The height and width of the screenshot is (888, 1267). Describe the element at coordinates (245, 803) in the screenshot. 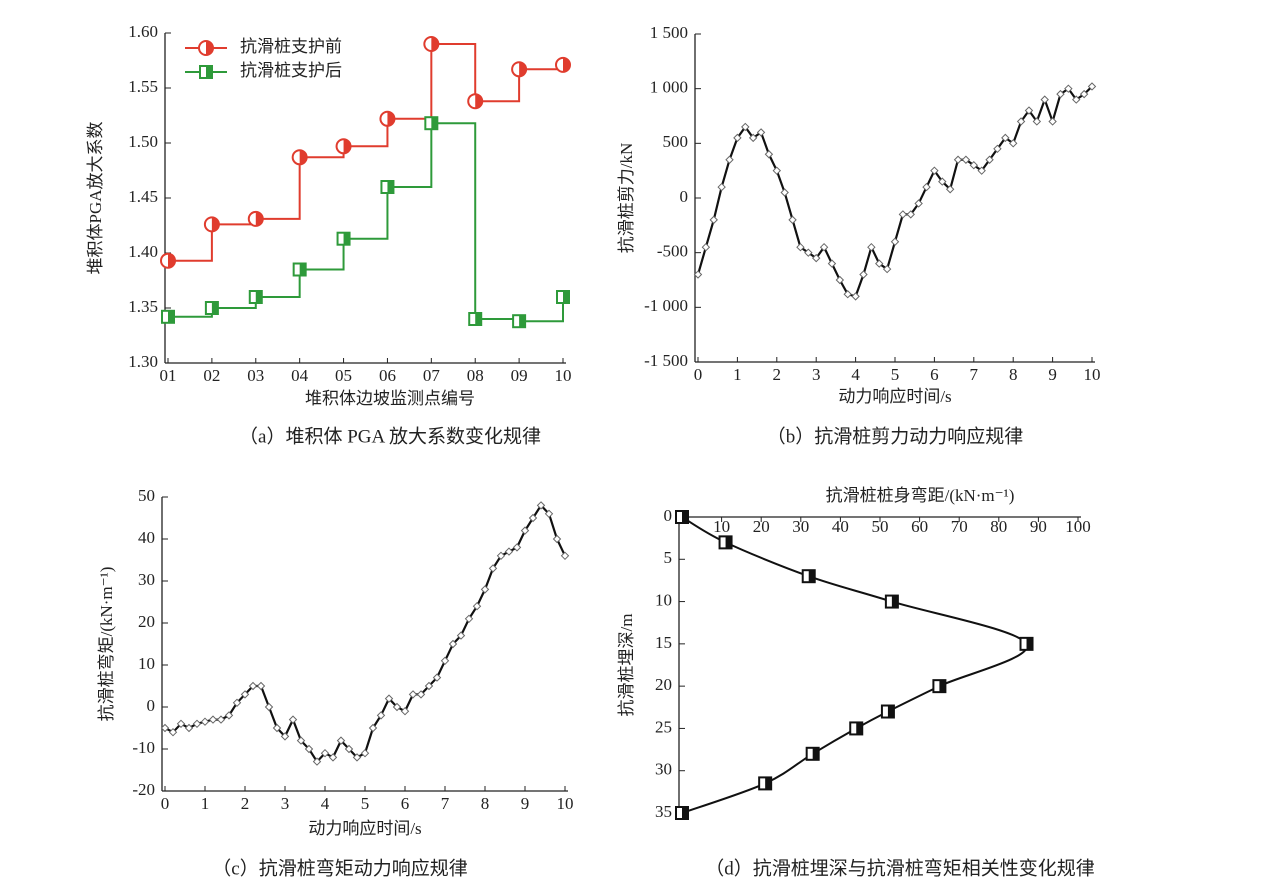

I see `x-tick-label: 2` at that location.